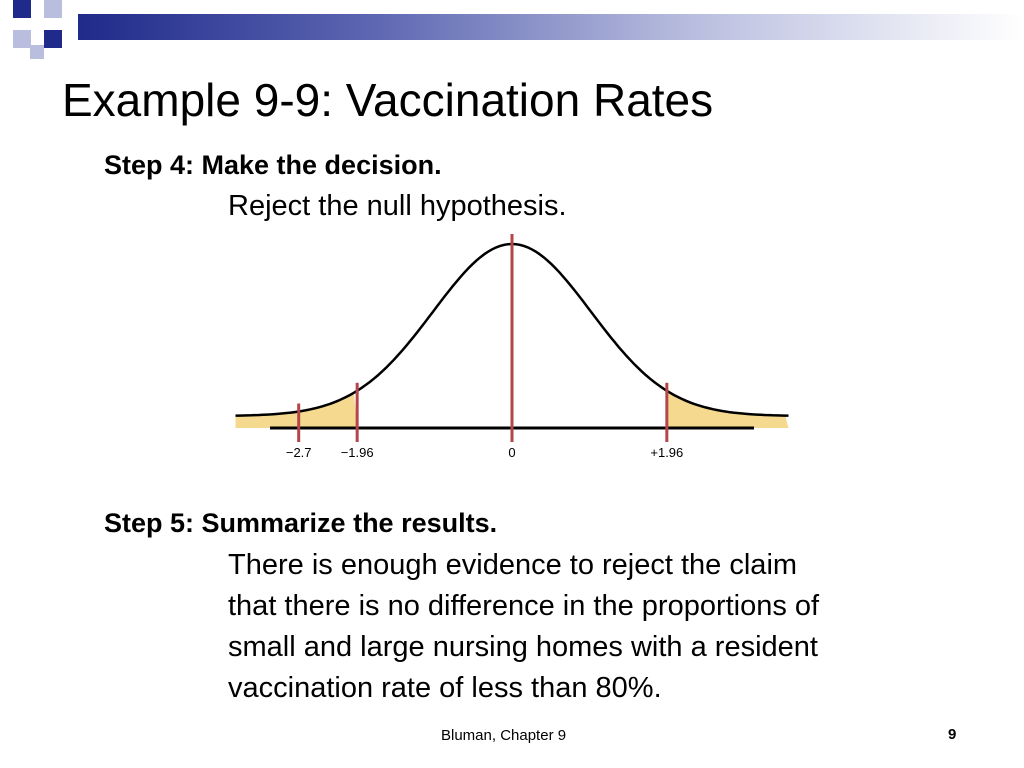  What do you see at coordinates (388, 100) in the screenshot?
I see `slide-title: Example 9-9: Vaccination Rates` at bounding box center [388, 100].